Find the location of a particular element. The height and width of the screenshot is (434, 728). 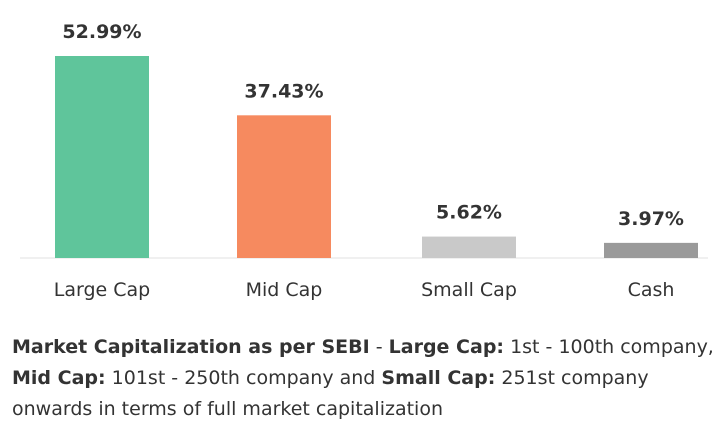

footnote-mid-cap-label: Mid Cap: is located at coordinates (59, 378).